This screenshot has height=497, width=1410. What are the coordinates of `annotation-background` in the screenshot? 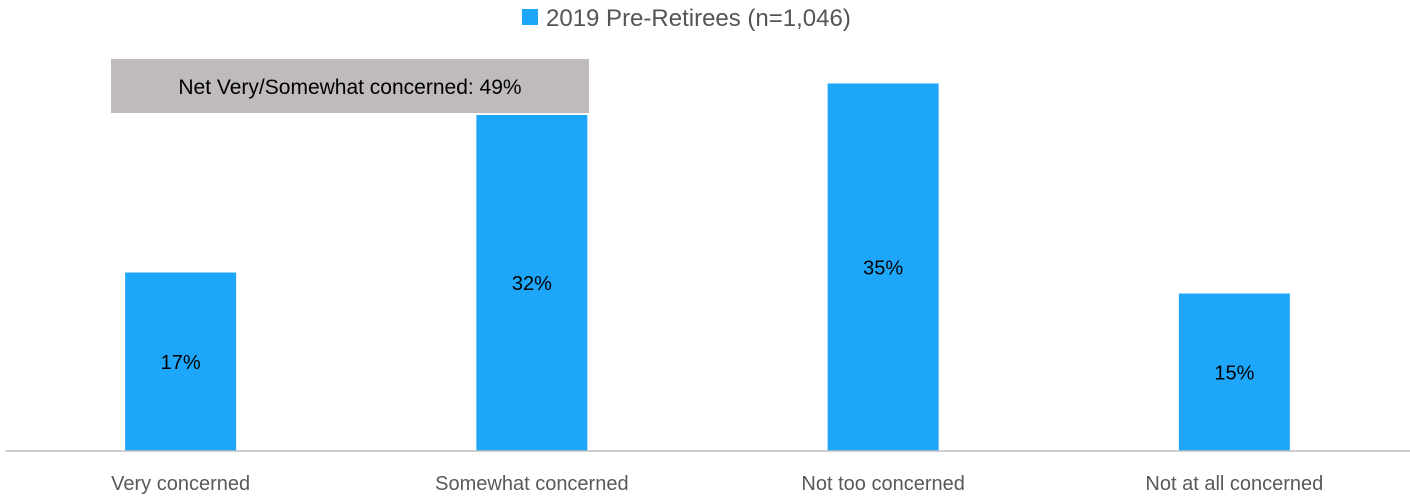 It's located at (350, 86).